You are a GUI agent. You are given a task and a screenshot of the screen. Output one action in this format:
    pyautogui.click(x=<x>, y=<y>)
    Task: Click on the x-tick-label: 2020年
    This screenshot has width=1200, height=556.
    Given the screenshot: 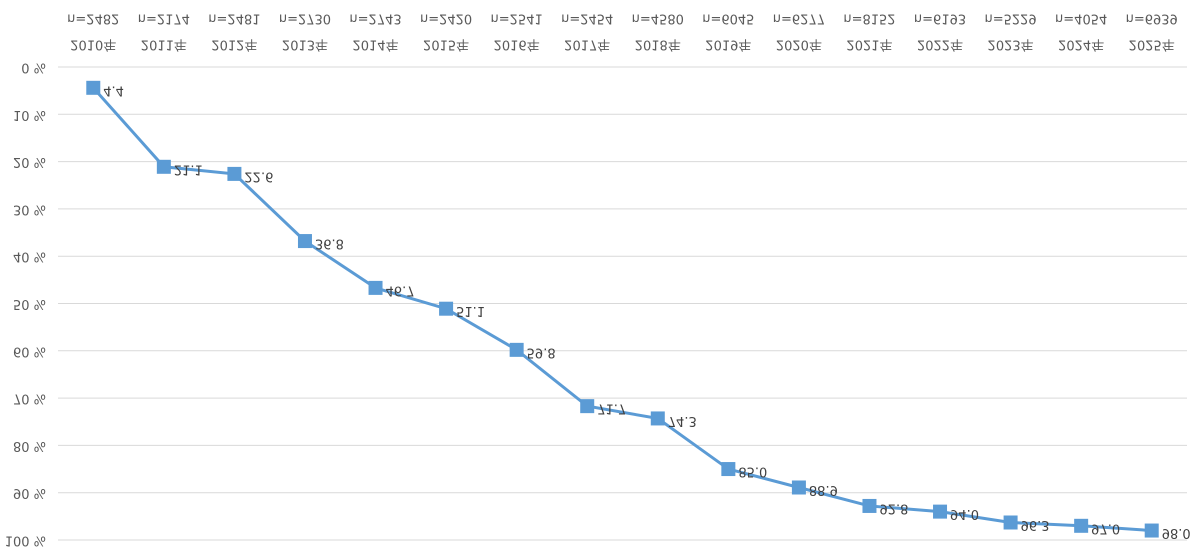 What is the action you would take?
    pyautogui.click(x=799, y=44)
    